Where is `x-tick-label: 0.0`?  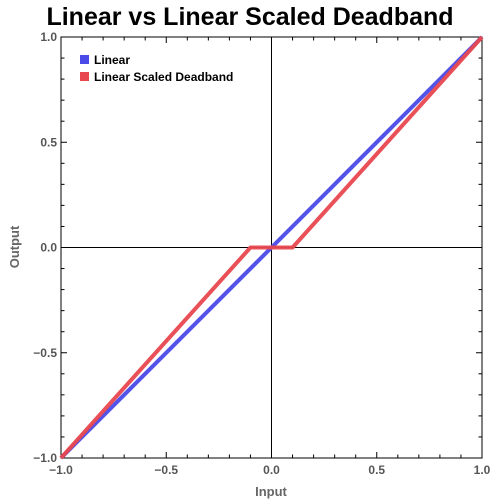
x-tick-label: 0.0 is located at coordinates (271, 470).